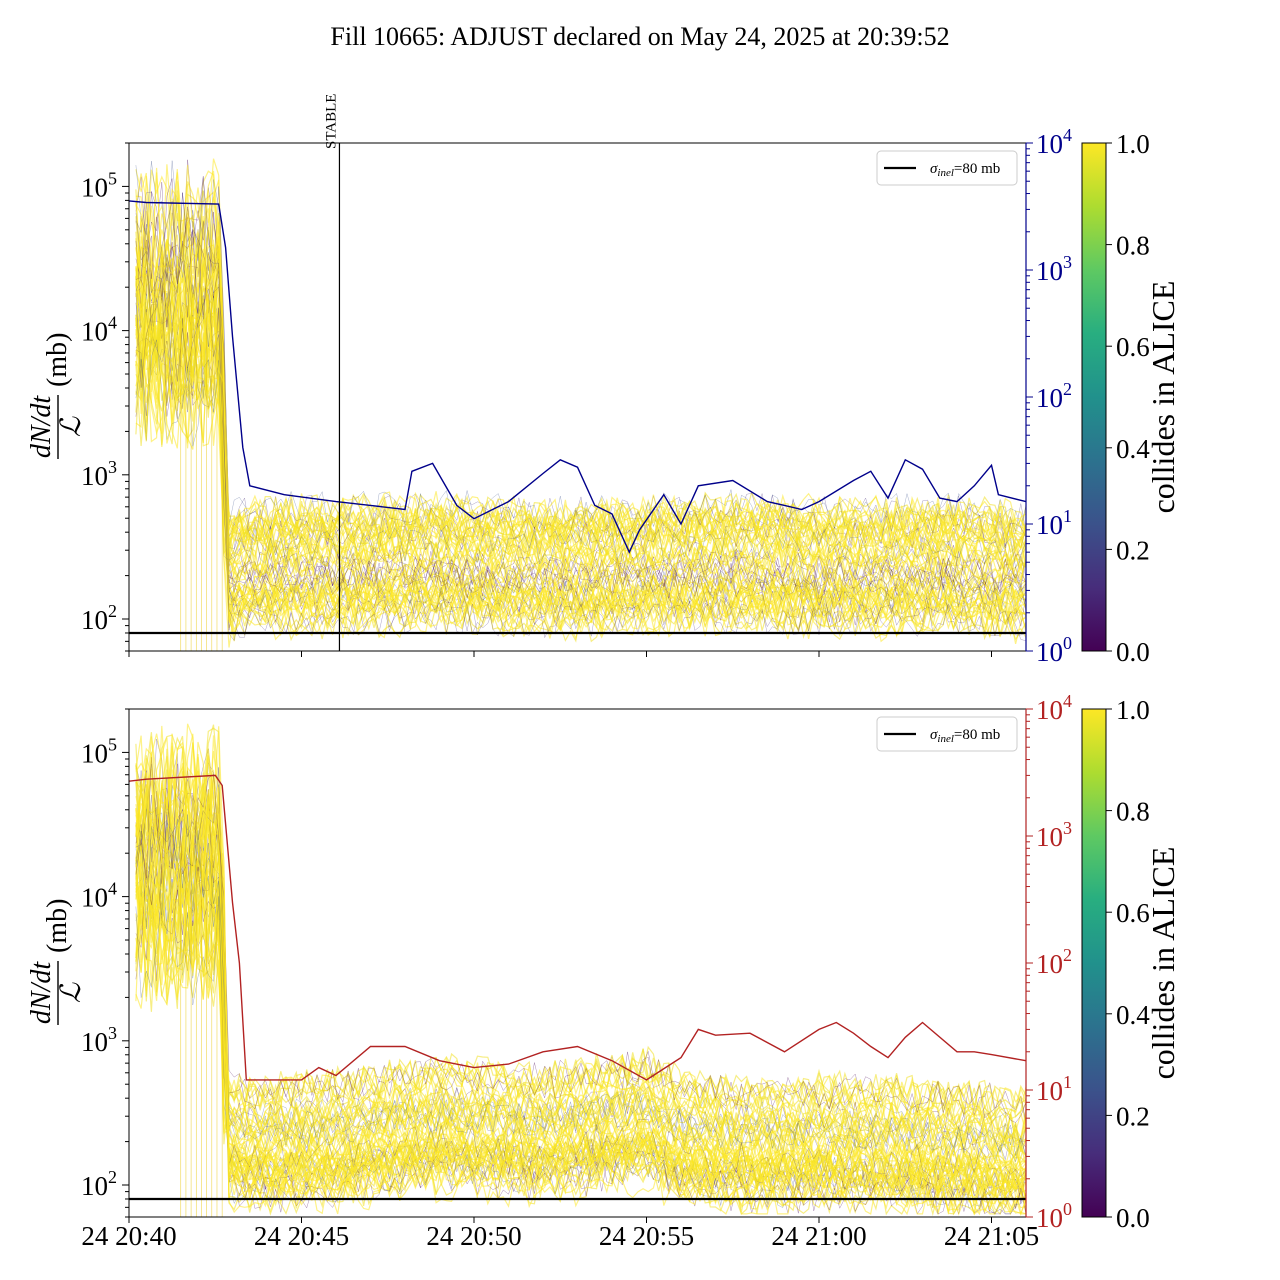 Image resolution: width=1280 pixels, height=1280 pixels. What do you see at coordinates (128, 1236) in the screenshot?
I see `x-tick-label: 24 20:40` at bounding box center [128, 1236].